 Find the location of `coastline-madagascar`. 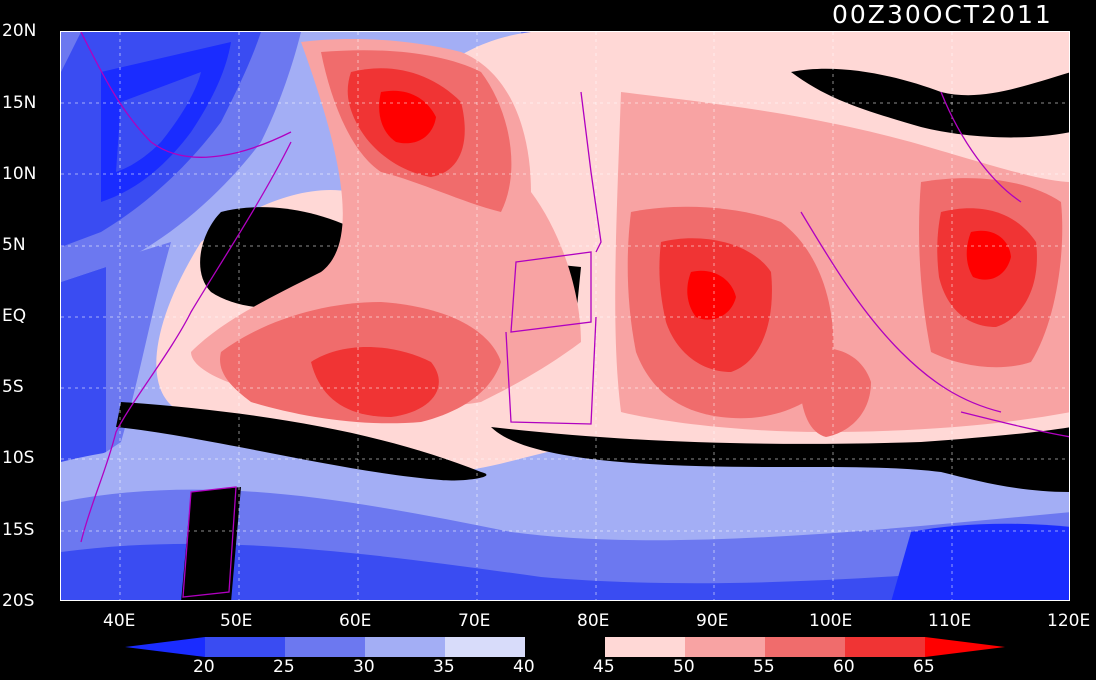

coastline-madagascar is located at coordinates (209, 542).